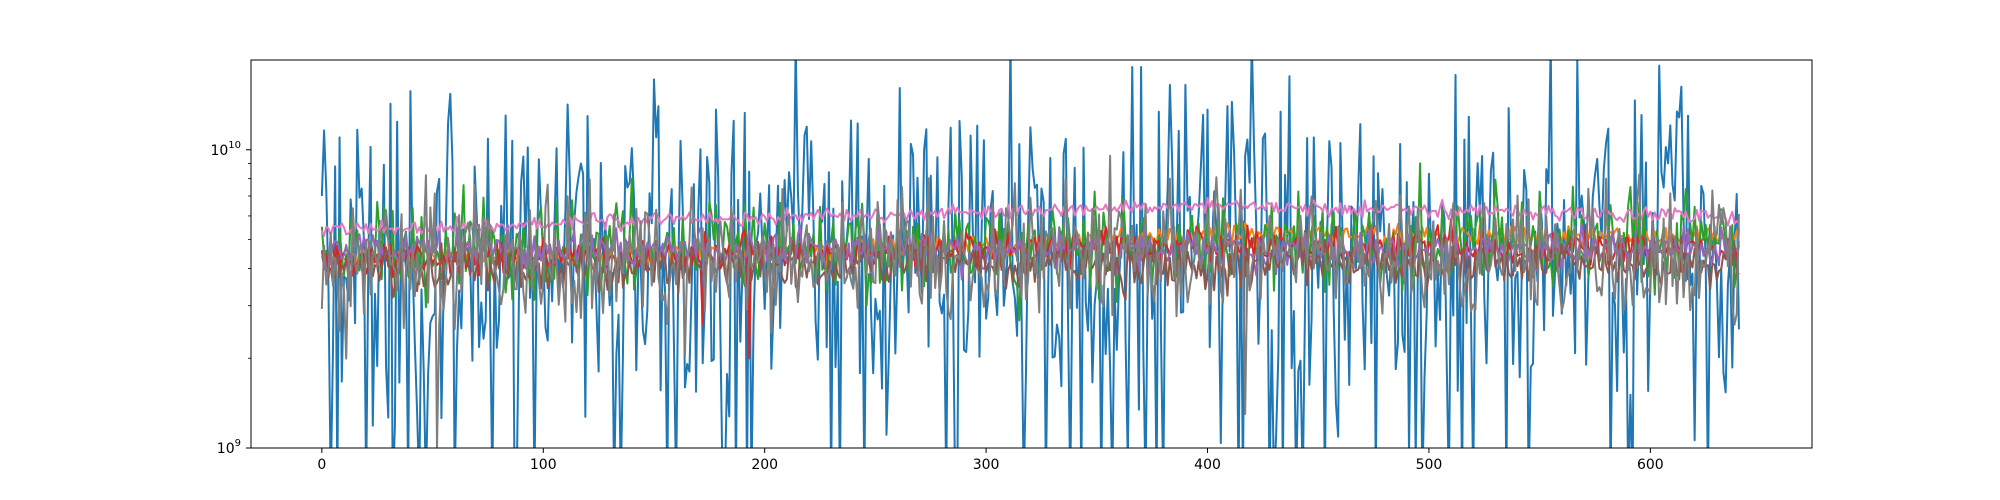  I want to click on x-tick-label: 400, so click(1207, 465).